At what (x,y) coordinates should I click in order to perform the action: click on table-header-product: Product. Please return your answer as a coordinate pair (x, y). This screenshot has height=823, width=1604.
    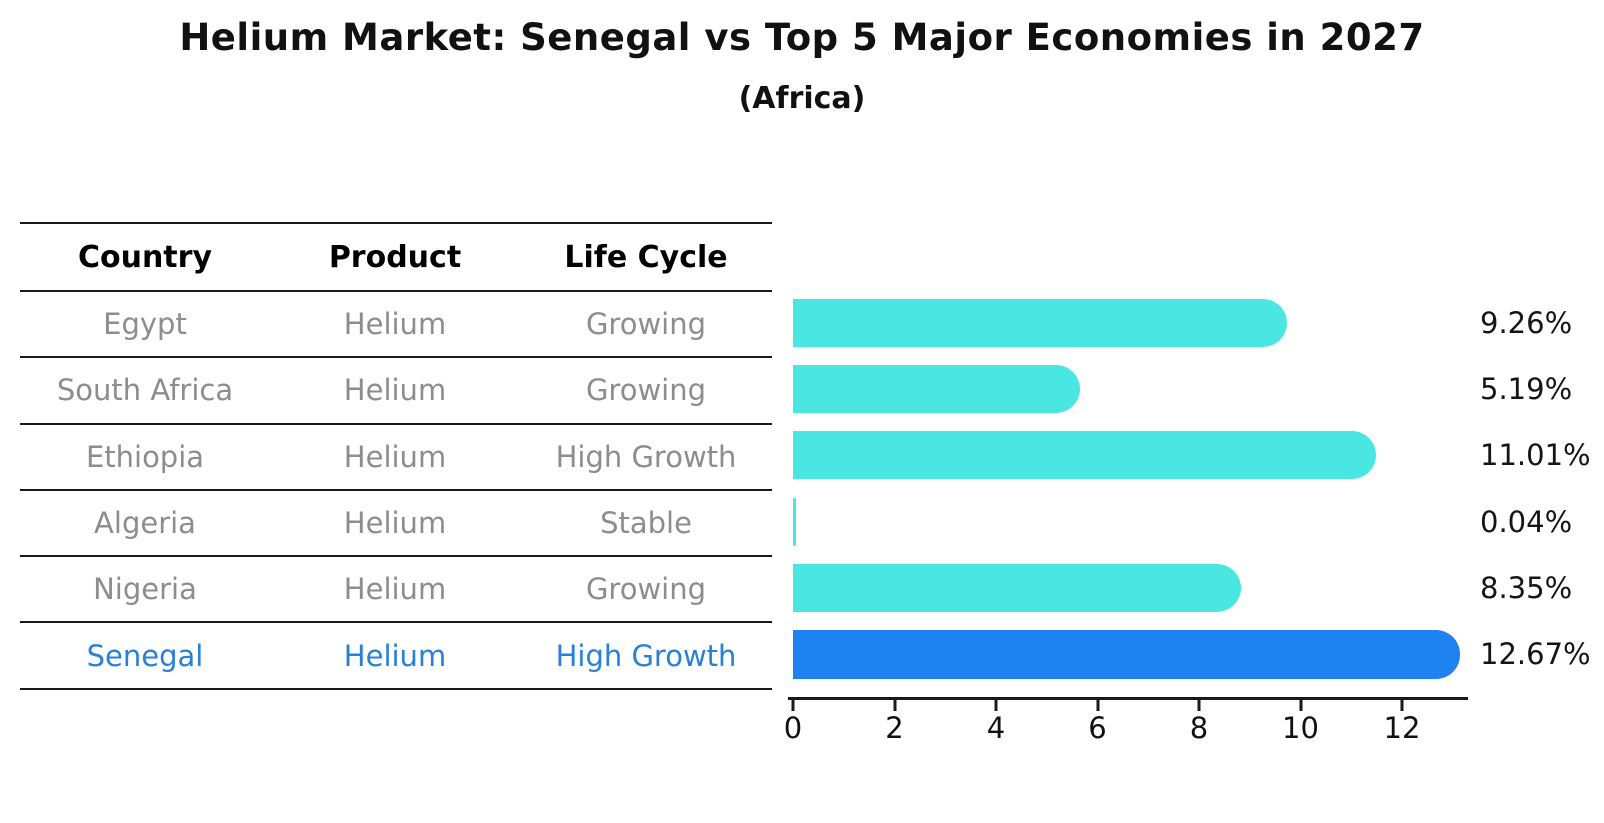
    Looking at the image, I should click on (395, 257).